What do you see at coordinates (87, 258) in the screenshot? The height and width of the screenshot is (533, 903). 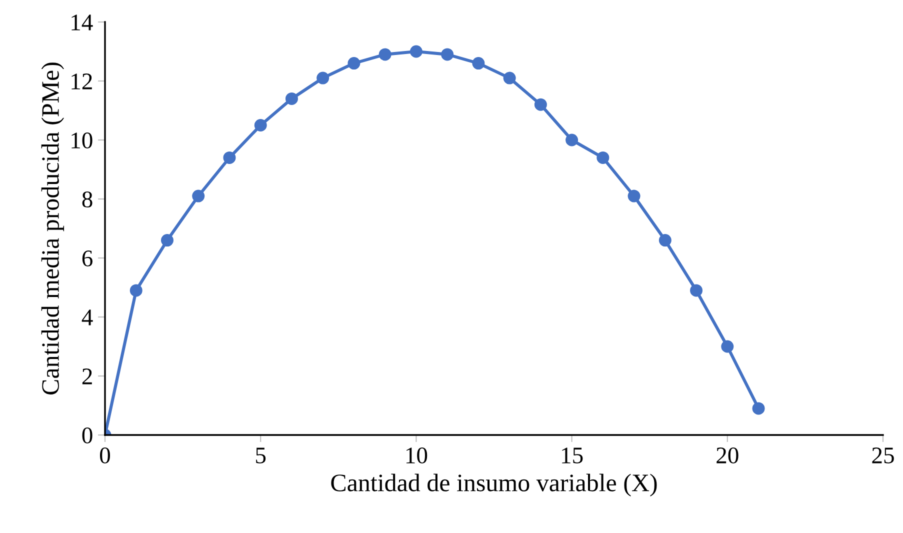 I see `y-tick-label: 6` at bounding box center [87, 258].